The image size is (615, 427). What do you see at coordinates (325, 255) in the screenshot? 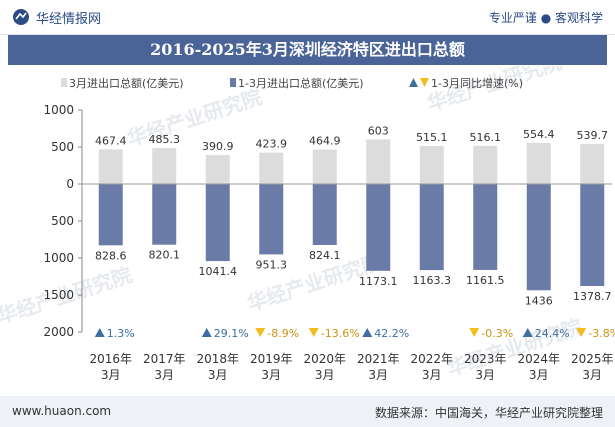
I see `bar-cumulative-label: 824.1` at bounding box center [325, 255].